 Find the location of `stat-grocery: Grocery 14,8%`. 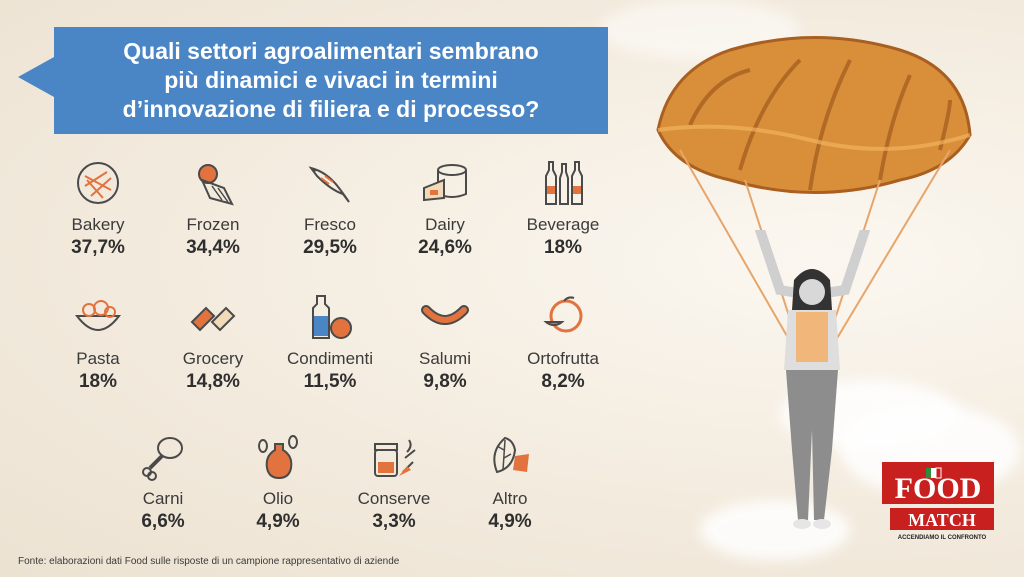

stat-grocery: Grocery 14,8% is located at coordinates (213, 343).